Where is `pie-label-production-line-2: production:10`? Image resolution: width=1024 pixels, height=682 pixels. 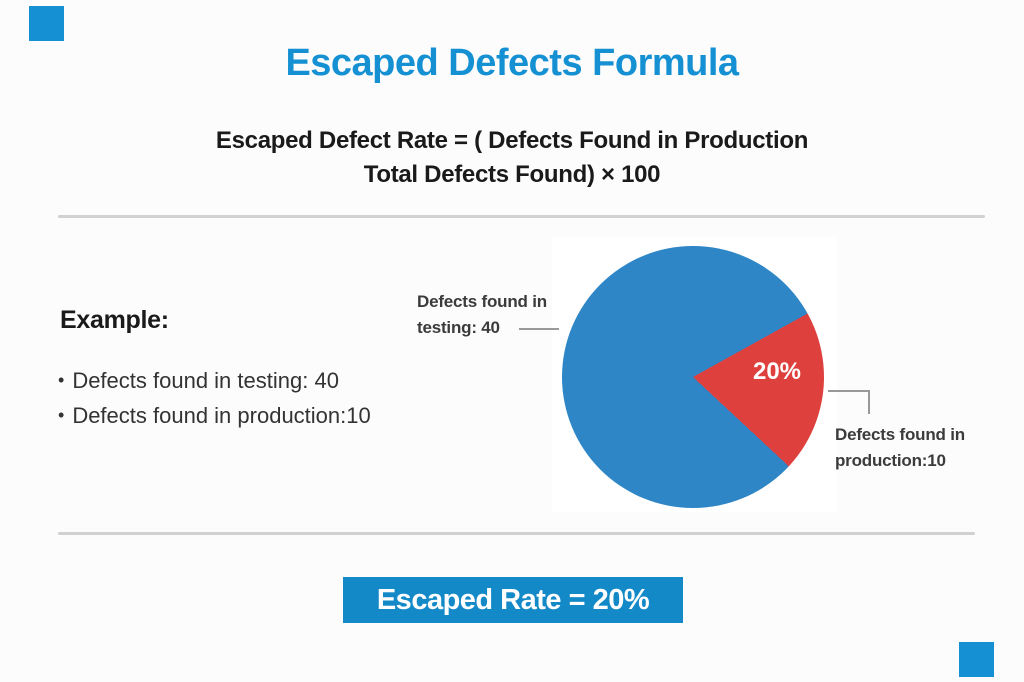
pie-label-production-line-2: production:10 is located at coordinates (890, 460).